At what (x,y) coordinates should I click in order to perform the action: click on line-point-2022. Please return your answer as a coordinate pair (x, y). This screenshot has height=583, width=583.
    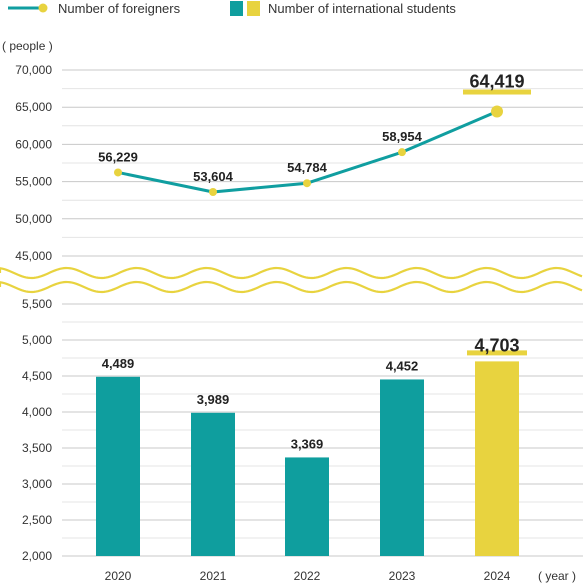
    Looking at the image, I should click on (307, 183).